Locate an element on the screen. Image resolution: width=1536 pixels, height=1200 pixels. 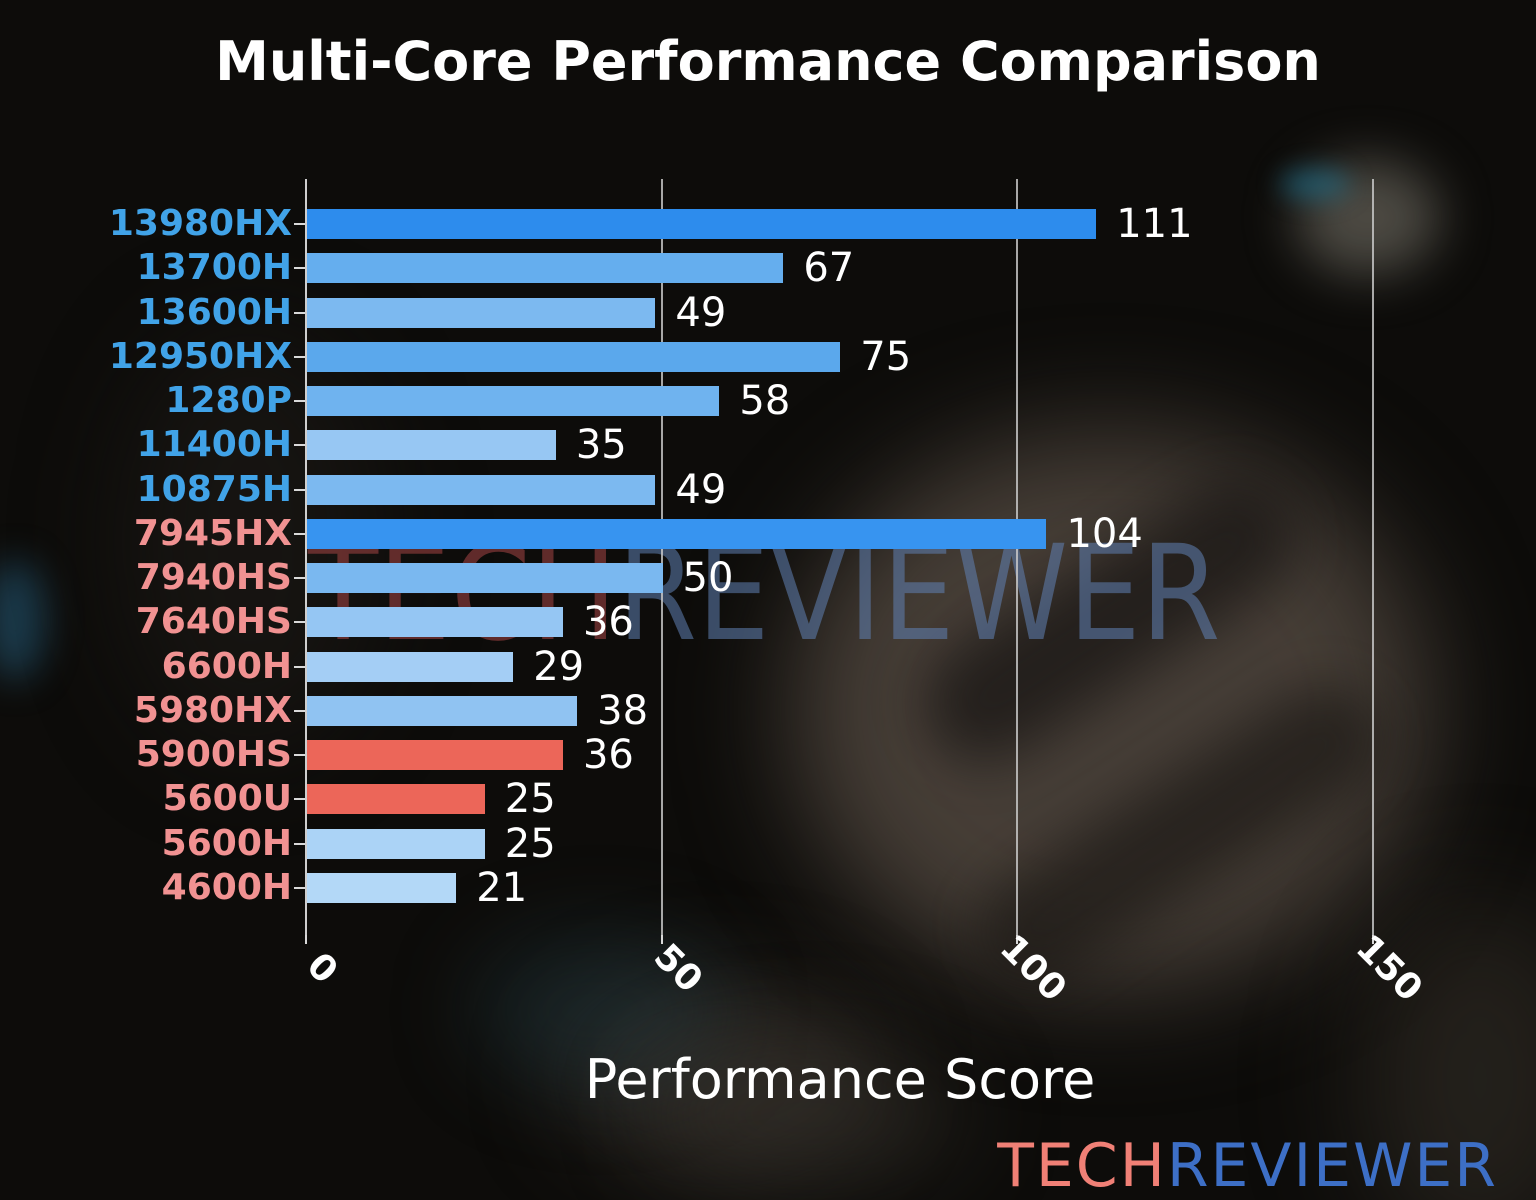
value-label: 21 is located at coordinates (502, 888).